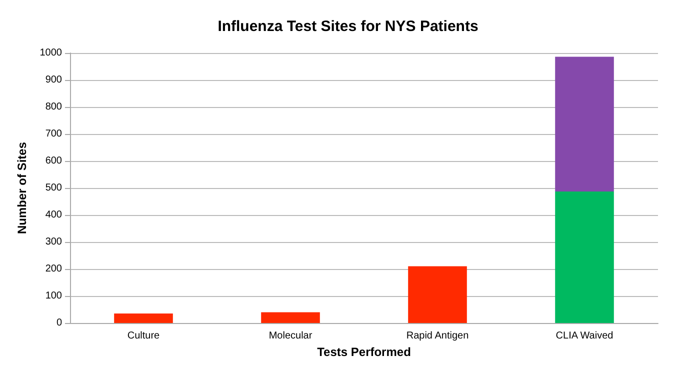 This screenshot has width=696, height=376. I want to click on x-tick-label: Molecular, so click(290, 336).